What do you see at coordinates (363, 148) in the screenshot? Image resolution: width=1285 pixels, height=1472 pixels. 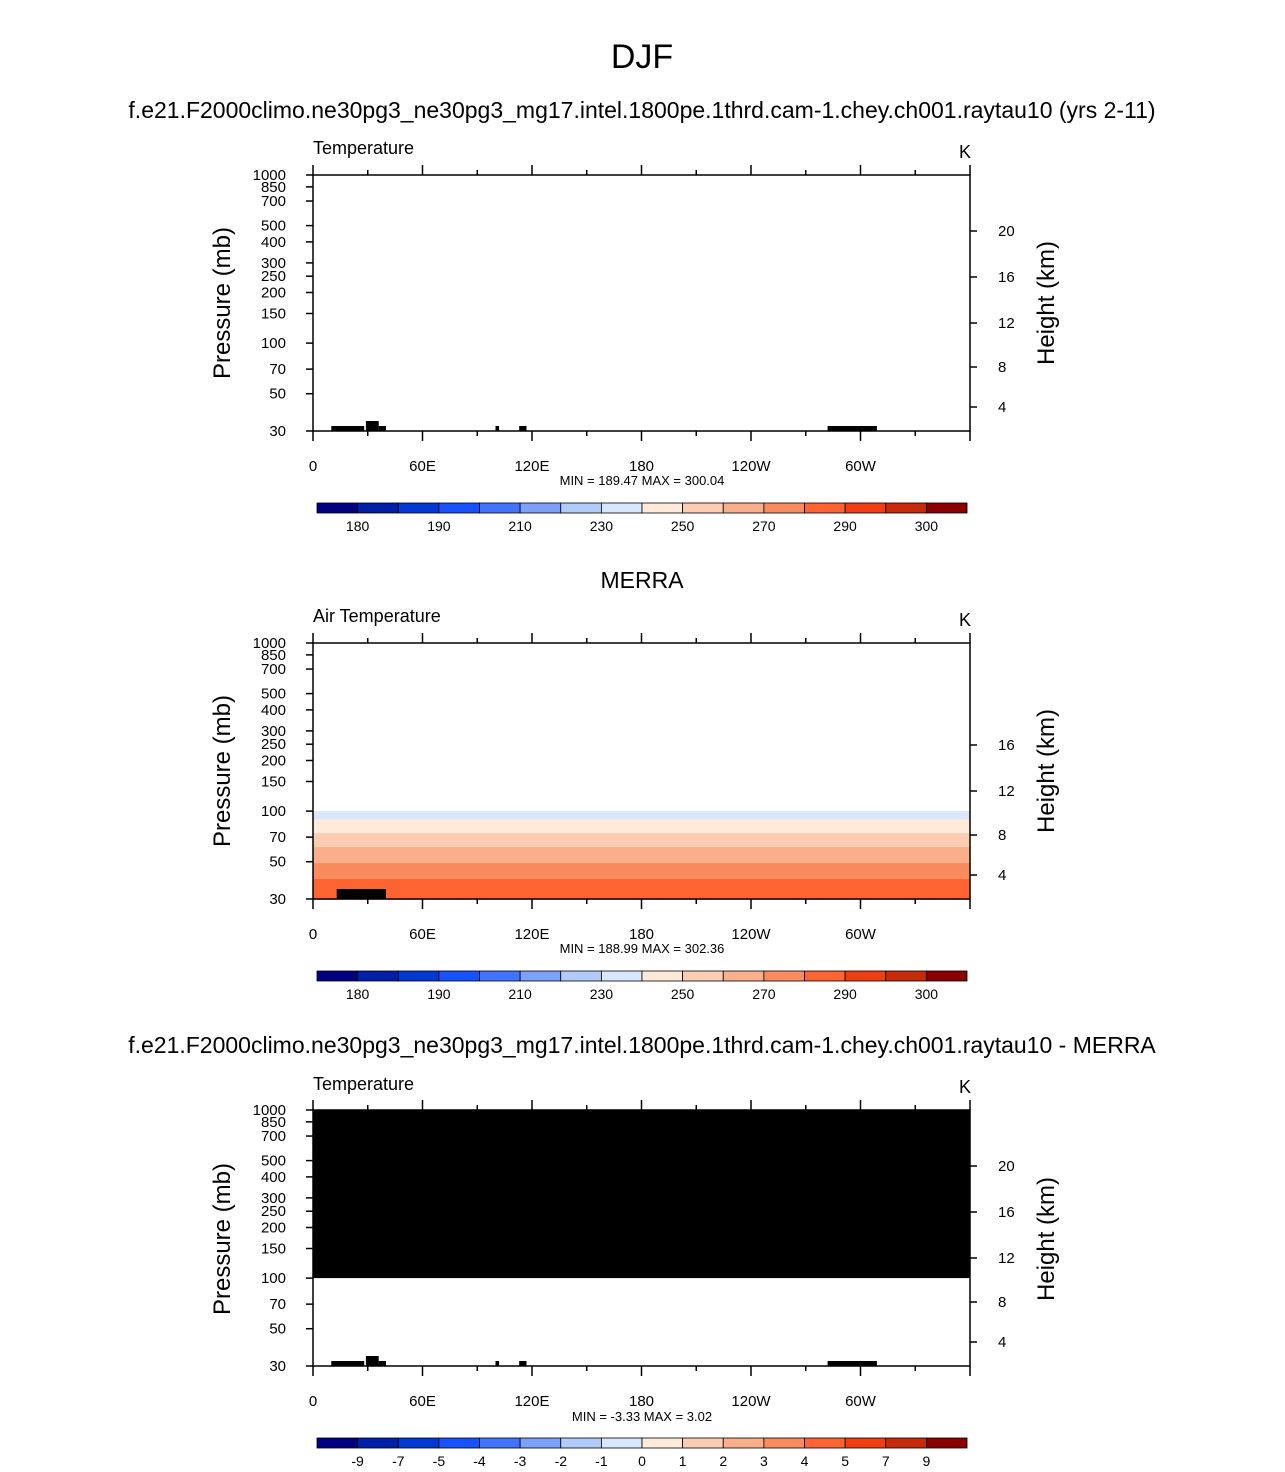 I see `panel-model-left-title: Temperature` at bounding box center [363, 148].